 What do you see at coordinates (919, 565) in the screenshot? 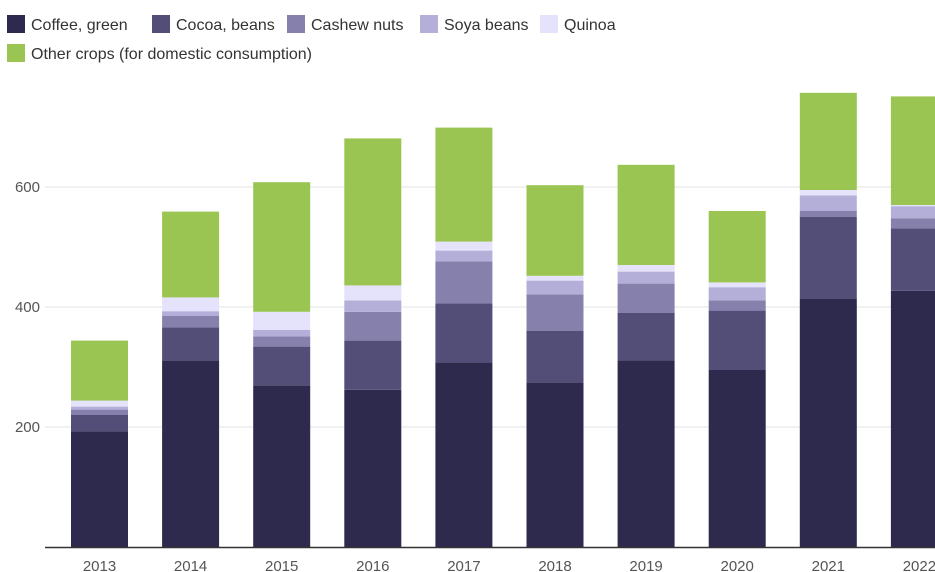
I see `x-tick-label: 2022` at bounding box center [919, 565].